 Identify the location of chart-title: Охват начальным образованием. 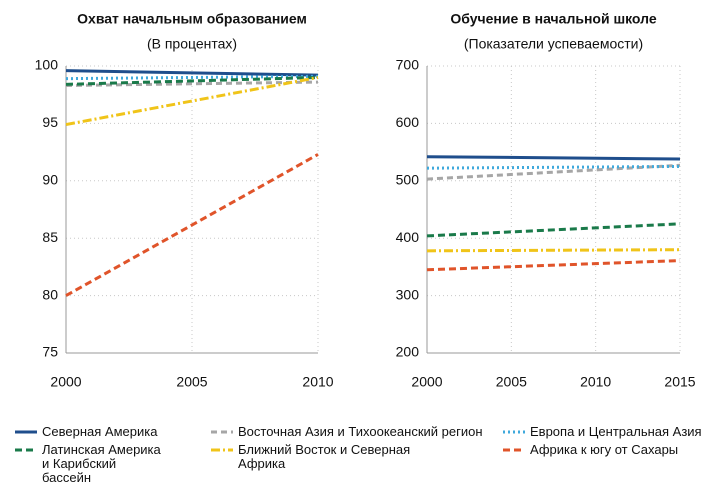
(192, 19).